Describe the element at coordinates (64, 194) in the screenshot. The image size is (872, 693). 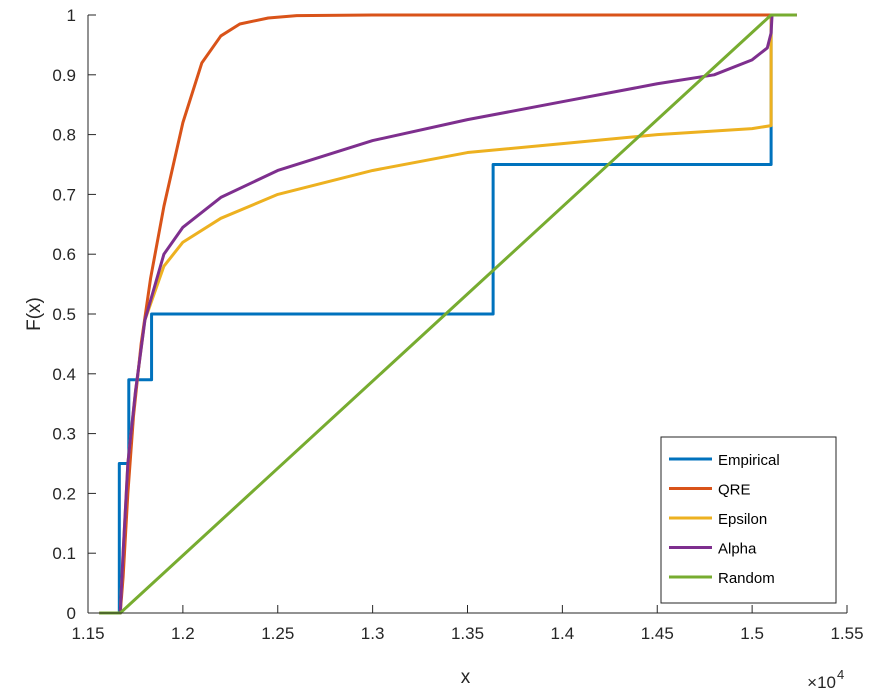
I see `y-tick-label: 0.7` at that location.